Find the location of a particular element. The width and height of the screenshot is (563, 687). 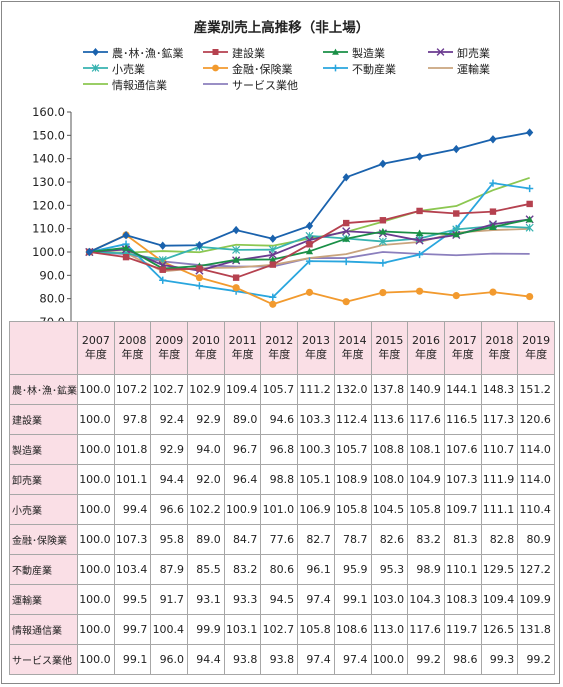

data-cell: 114.0 is located at coordinates (536, 479).